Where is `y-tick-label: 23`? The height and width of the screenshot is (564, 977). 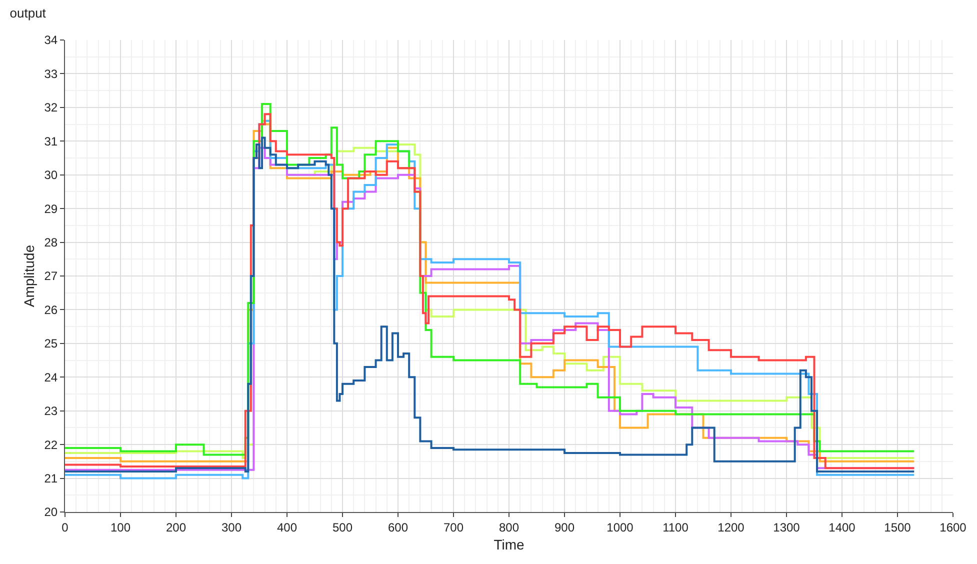 y-tick-label: 23 is located at coordinates (51, 411).